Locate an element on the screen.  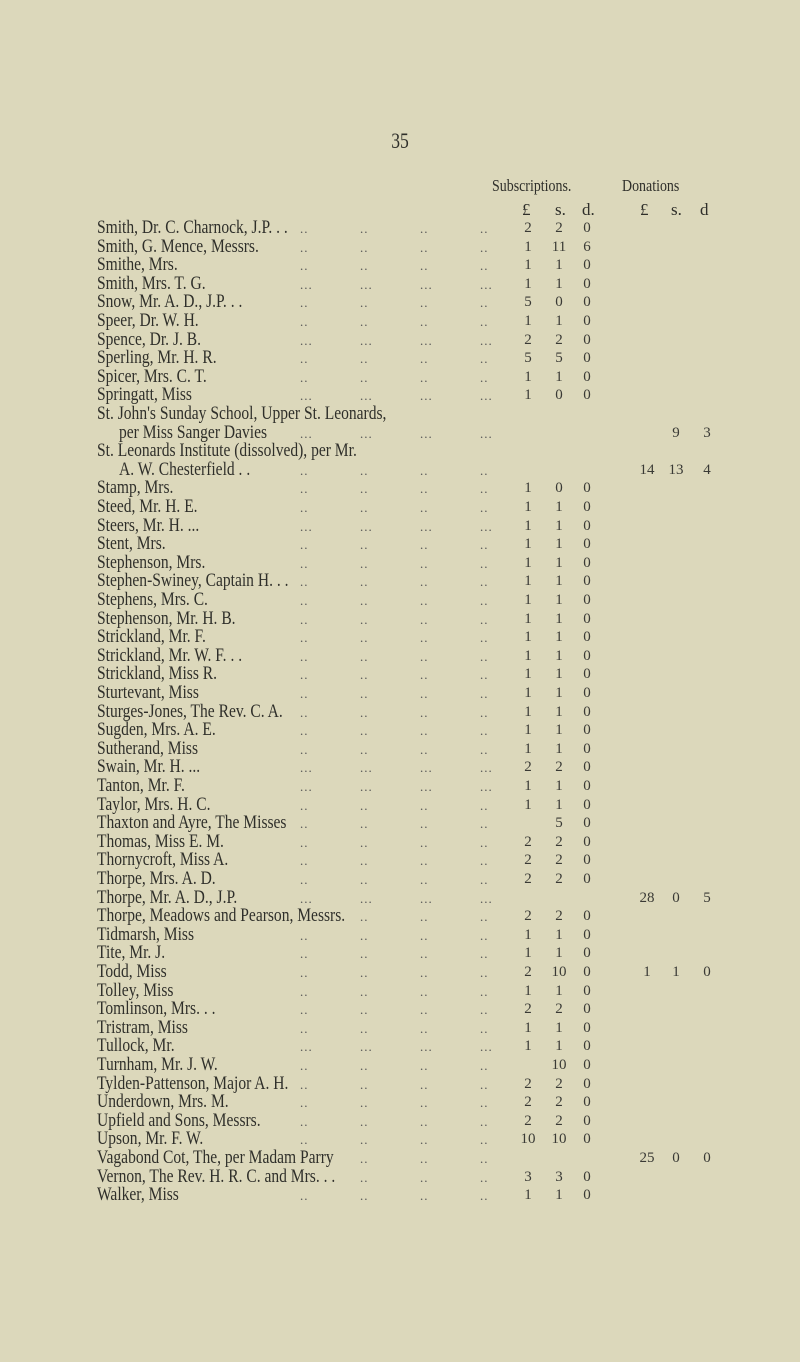
subscriber-name: Strickland, Mr. W. F. . . is located at coordinates (170, 655).